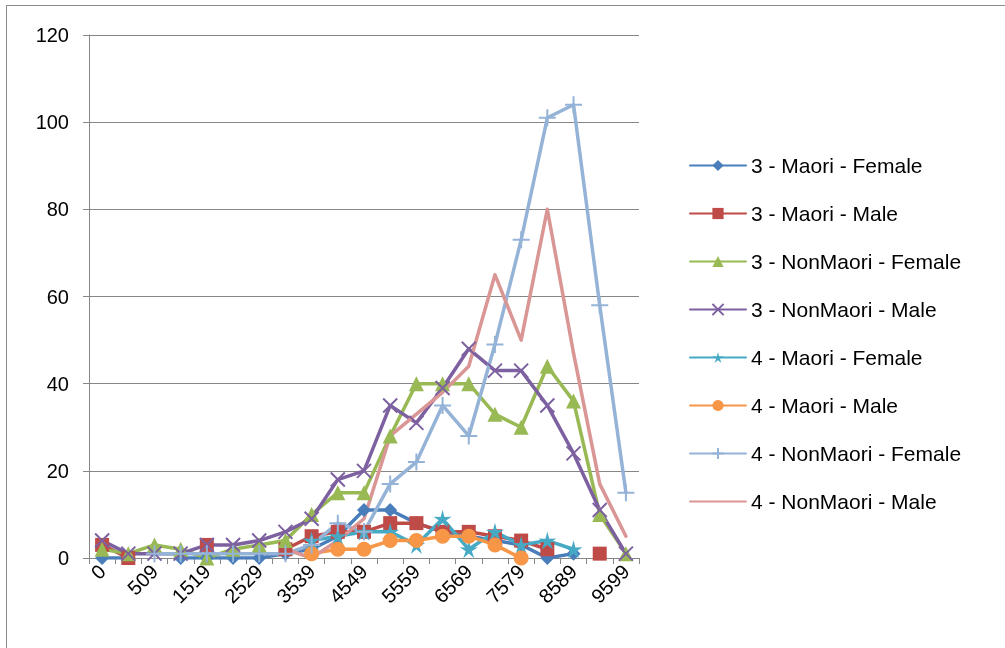 This screenshot has height=648, width=1005. I want to click on y-tick-label: 120, so click(52, 35).